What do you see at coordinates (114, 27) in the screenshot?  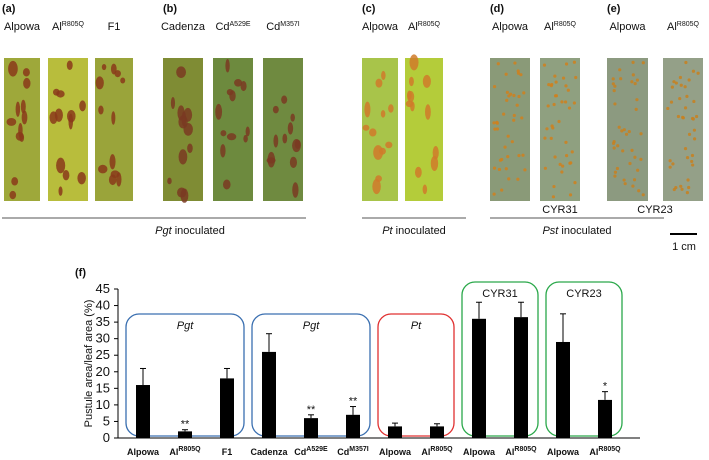 I see `label-text: F1` at bounding box center [114, 27].